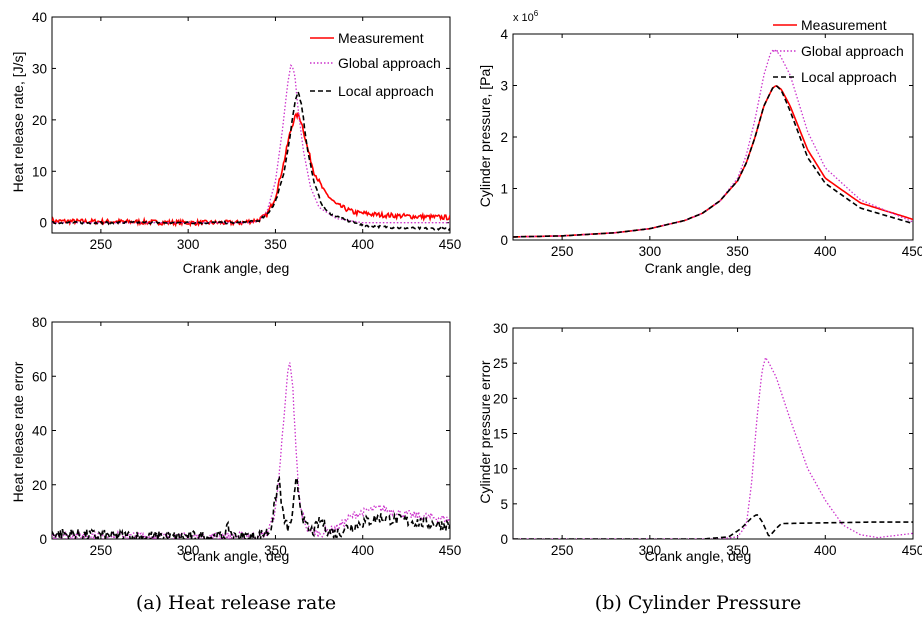 The width and height of the screenshot is (922, 622). I want to click on y-tick-label: 3, so click(504, 86).